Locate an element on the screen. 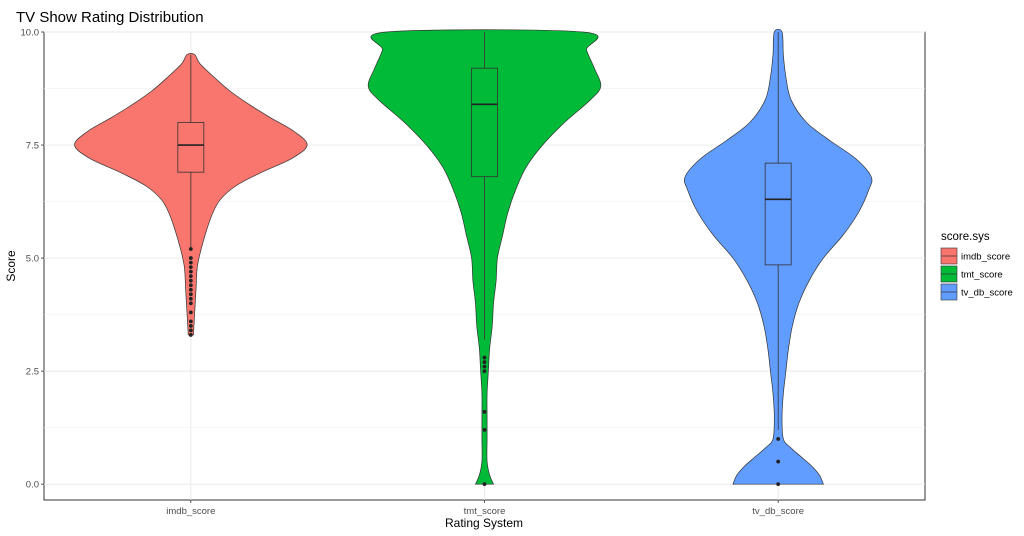 This screenshot has width=1024, height=536. x-tick-label: imdb_score is located at coordinates (190, 511).